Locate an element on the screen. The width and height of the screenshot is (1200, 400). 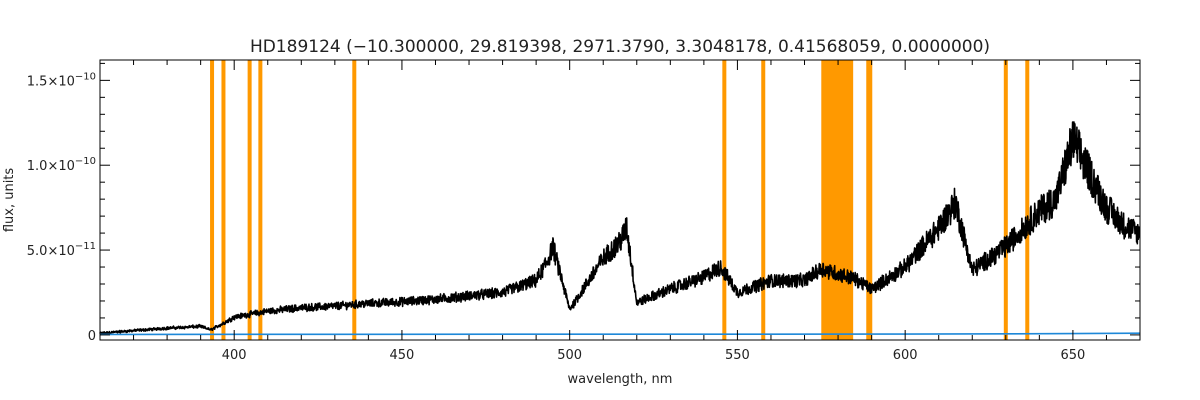
x-tick-label: 500 is located at coordinates (569, 355).